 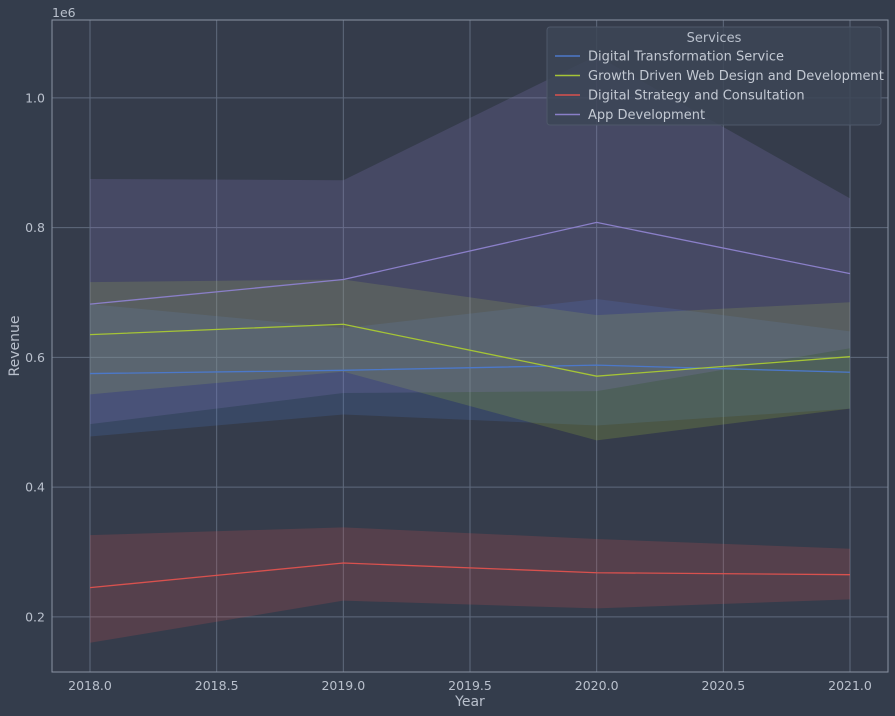 What do you see at coordinates (850, 685) in the screenshot?
I see `x-tick-label: 2021.0` at bounding box center [850, 685].